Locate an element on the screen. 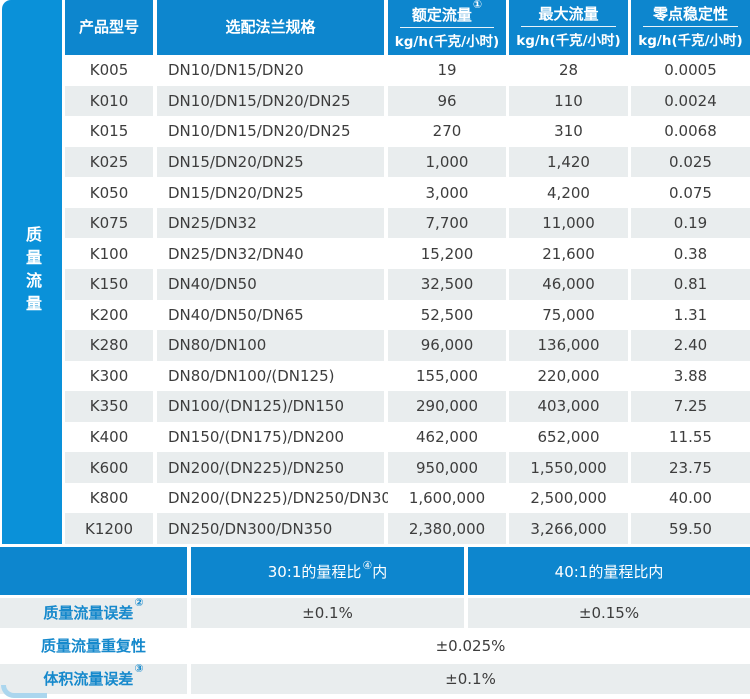  model-cell: K1200 is located at coordinates (109, 528).